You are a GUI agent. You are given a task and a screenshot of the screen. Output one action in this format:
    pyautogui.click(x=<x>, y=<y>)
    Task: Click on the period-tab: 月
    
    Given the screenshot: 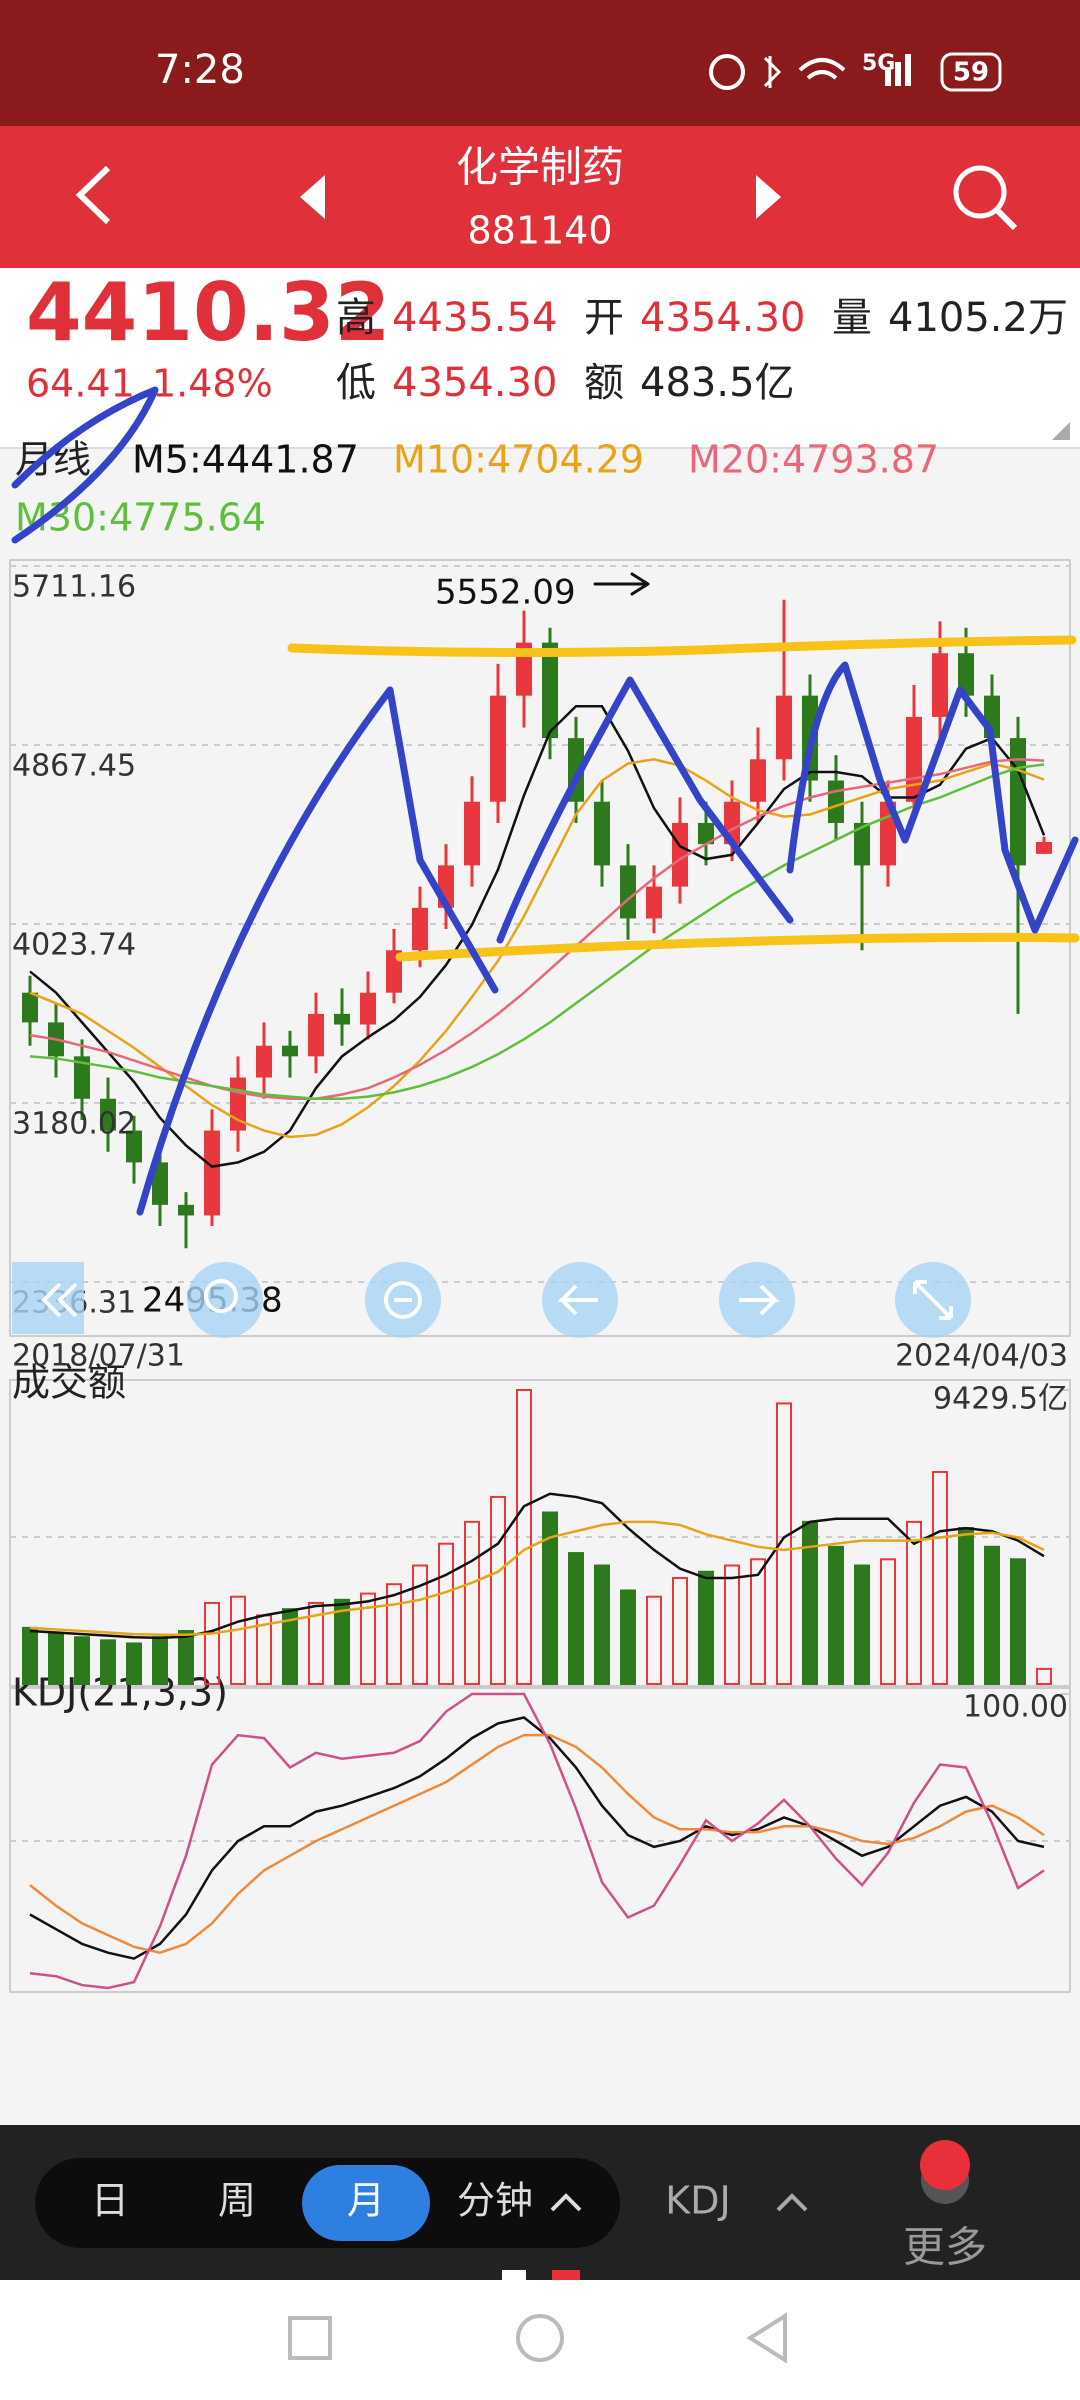 What is the action you would take?
    pyautogui.click(x=366, y=2201)
    